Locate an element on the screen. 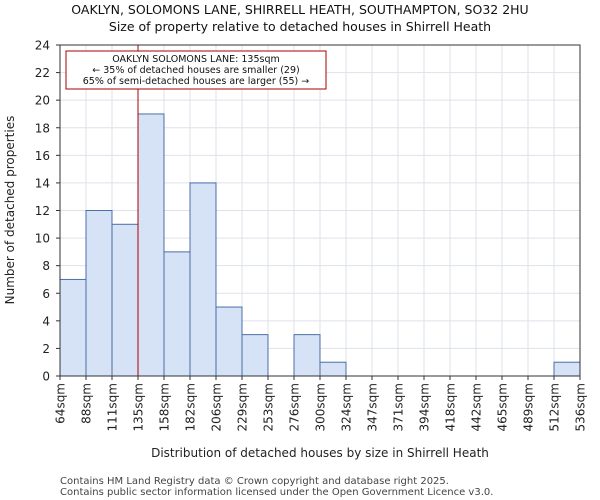 The width and height of the screenshot is (600, 500). y-tick-label: 16 is located at coordinates (42, 156).